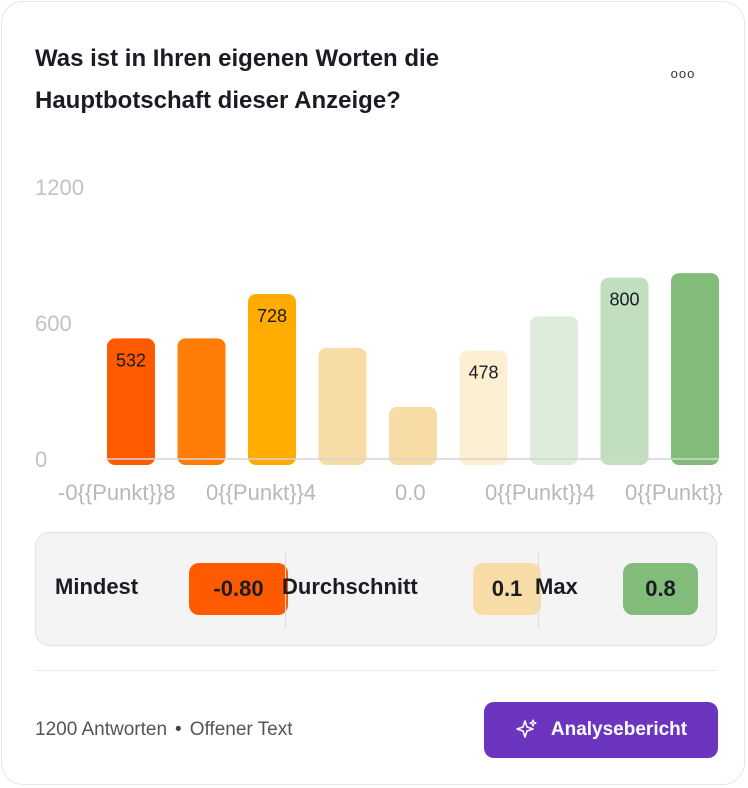 The width and height of the screenshot is (748, 788). I want to click on average-label: Durchschnitt, so click(350, 586).